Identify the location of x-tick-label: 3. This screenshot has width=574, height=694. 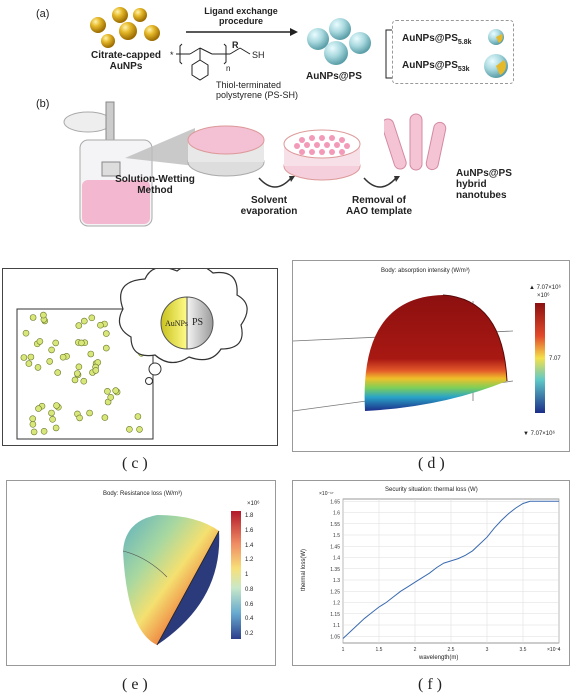
(487, 650).